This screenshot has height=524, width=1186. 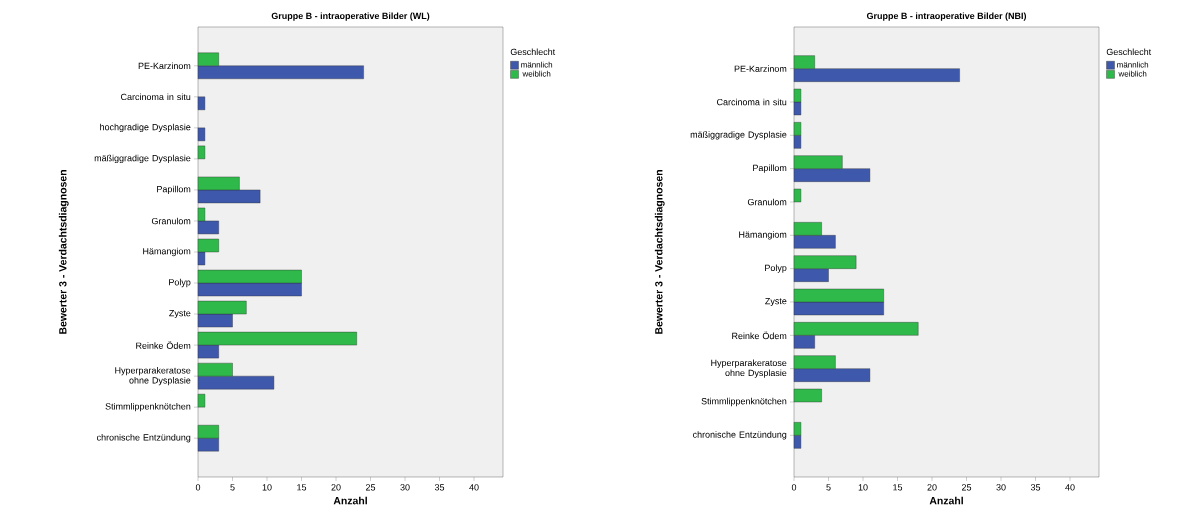 What do you see at coordinates (946, 16) in the screenshot?
I see `chart-title: Gruppe B - intraoperative Bilder (NBI)` at bounding box center [946, 16].